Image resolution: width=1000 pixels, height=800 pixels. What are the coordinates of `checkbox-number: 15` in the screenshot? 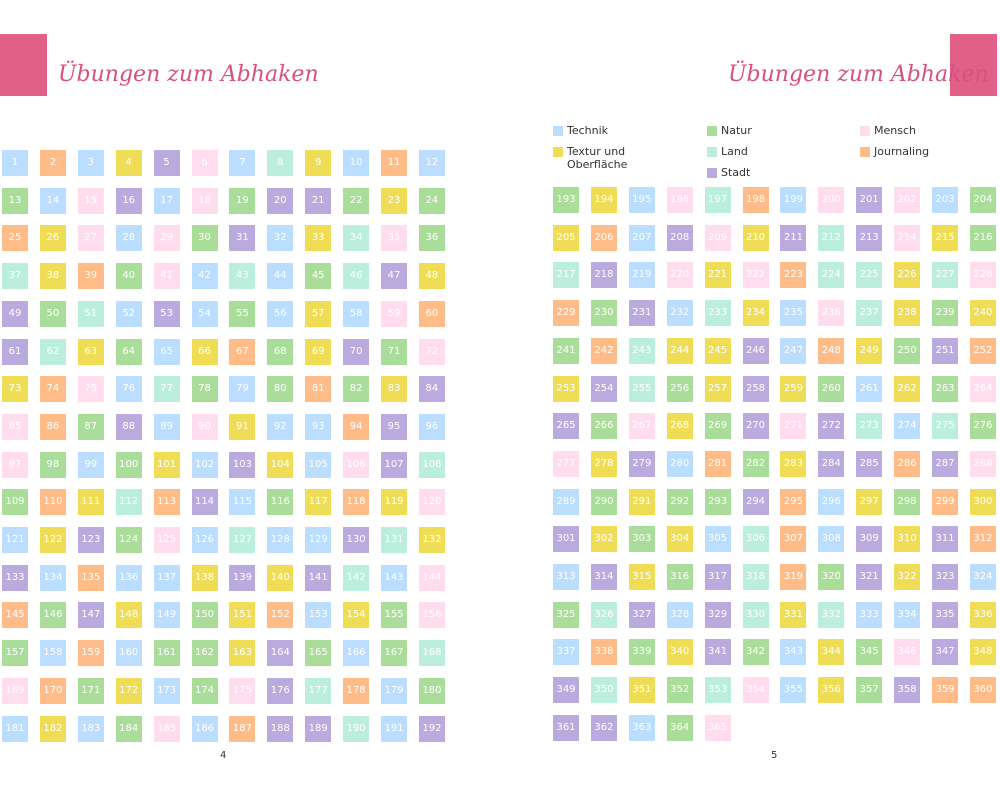 It's located at (90, 200).